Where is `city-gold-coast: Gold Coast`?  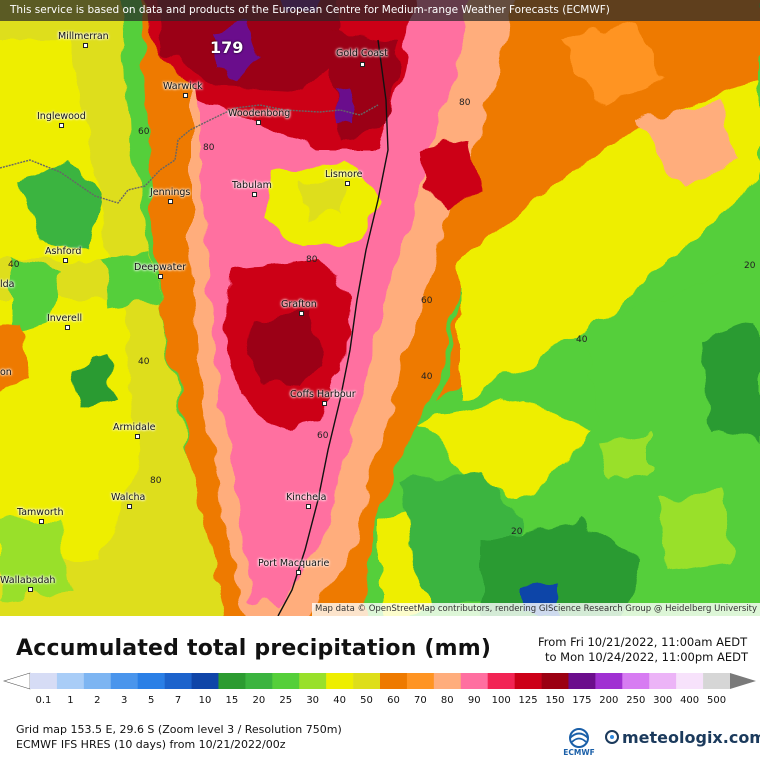
city-gold-coast: Gold Coast is located at coordinates (362, 57).